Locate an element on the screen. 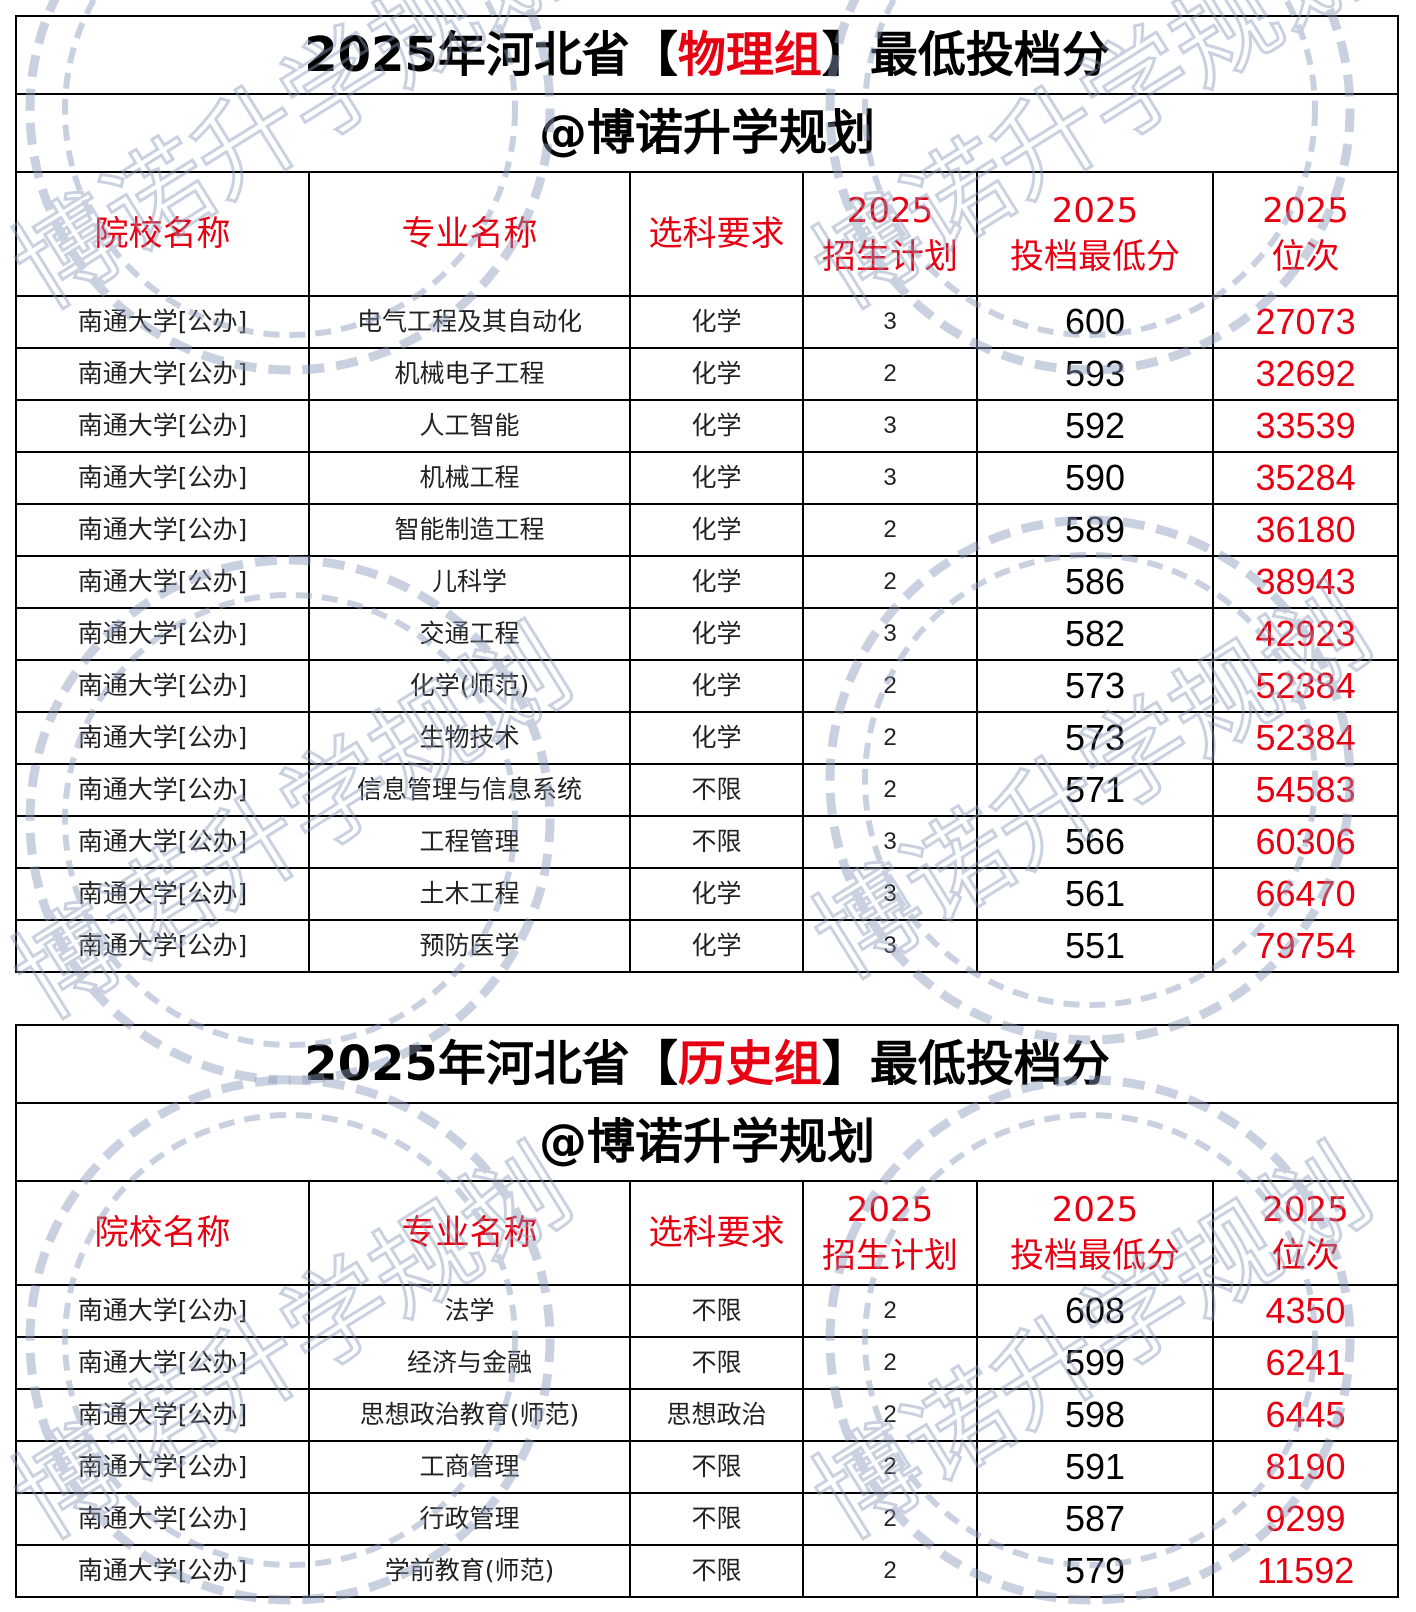  major-name: 行政管理 is located at coordinates (469, 1519).